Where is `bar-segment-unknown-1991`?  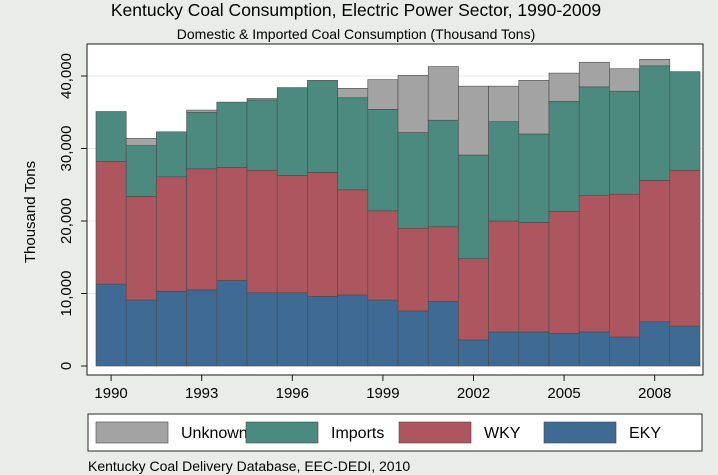
bar-segment-unknown-1991 is located at coordinates (141, 142).